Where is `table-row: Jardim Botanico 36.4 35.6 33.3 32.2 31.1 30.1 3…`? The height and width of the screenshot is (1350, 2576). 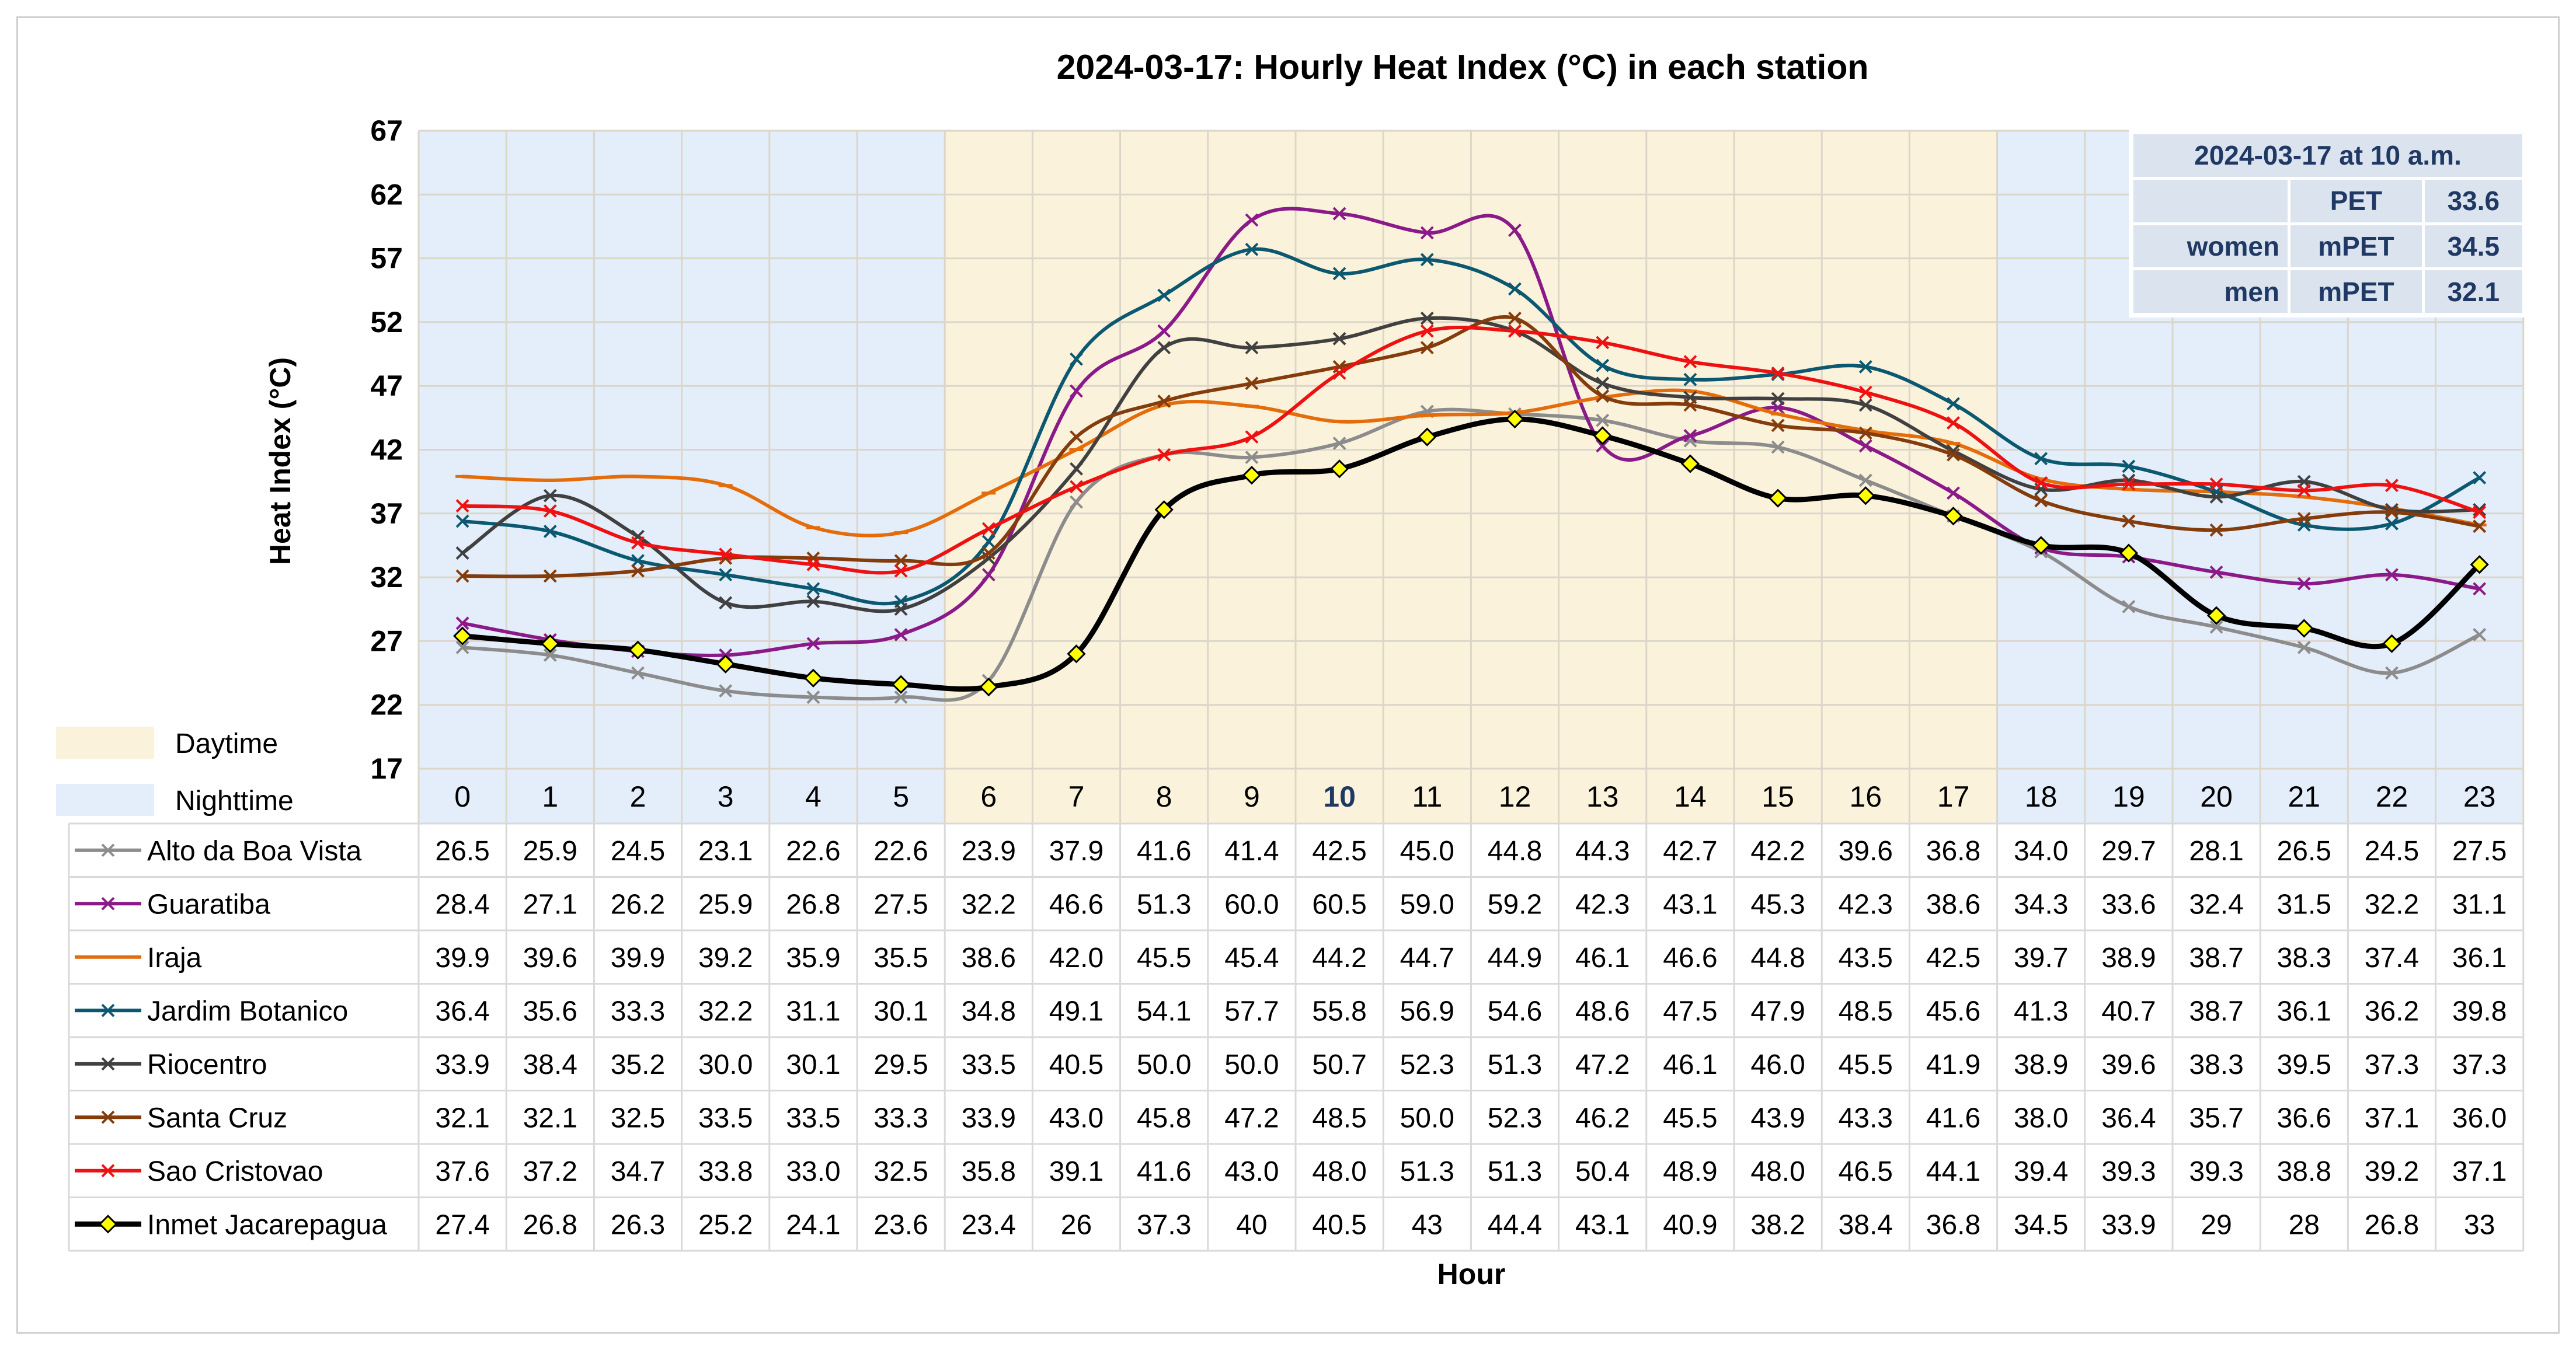 table-row: Jardim Botanico 36.4 35.6 33.3 32.2 31.1 30.1 3… is located at coordinates (1291, 1011).